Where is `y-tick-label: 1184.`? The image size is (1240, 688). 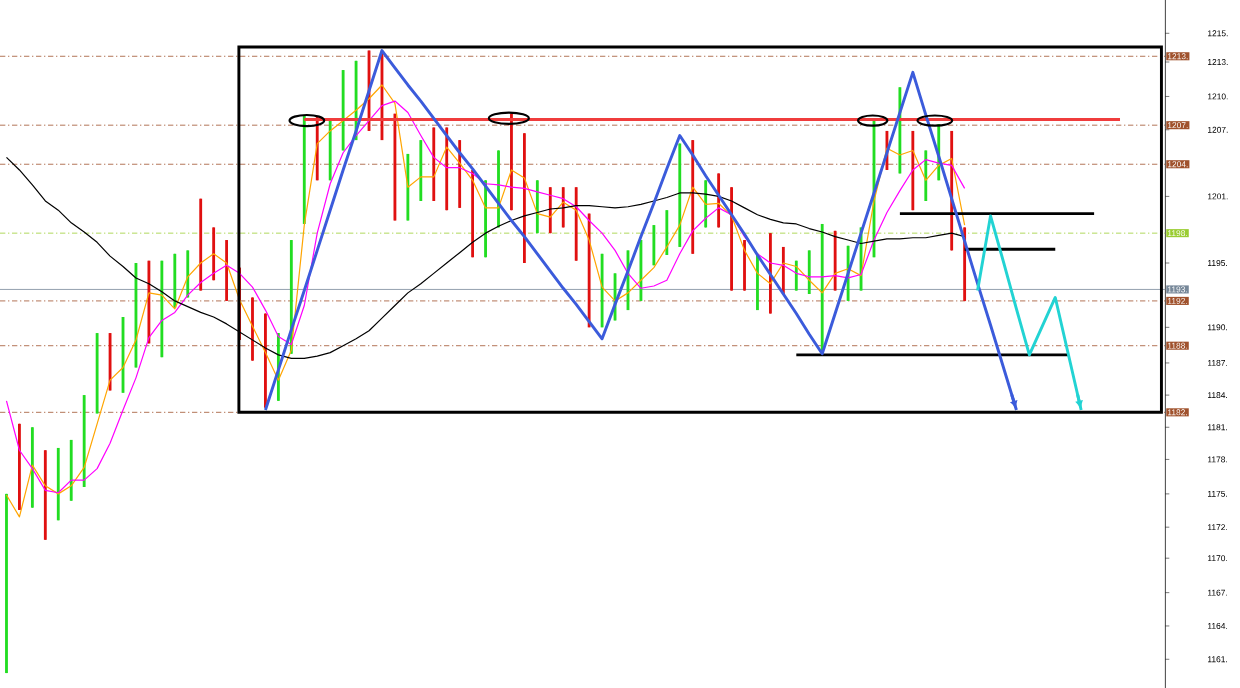 y-tick-label: 1184. is located at coordinates (1217, 395).